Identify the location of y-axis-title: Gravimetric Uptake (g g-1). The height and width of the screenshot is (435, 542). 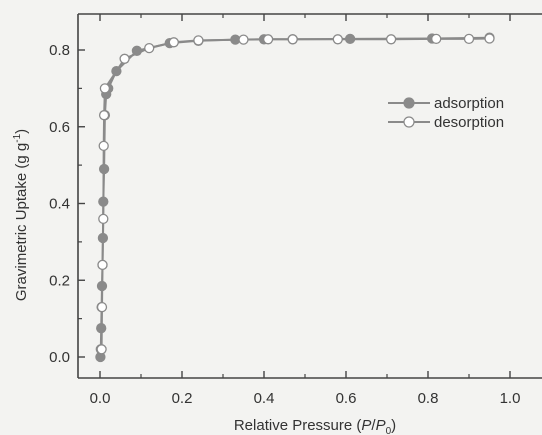
(21, 215).